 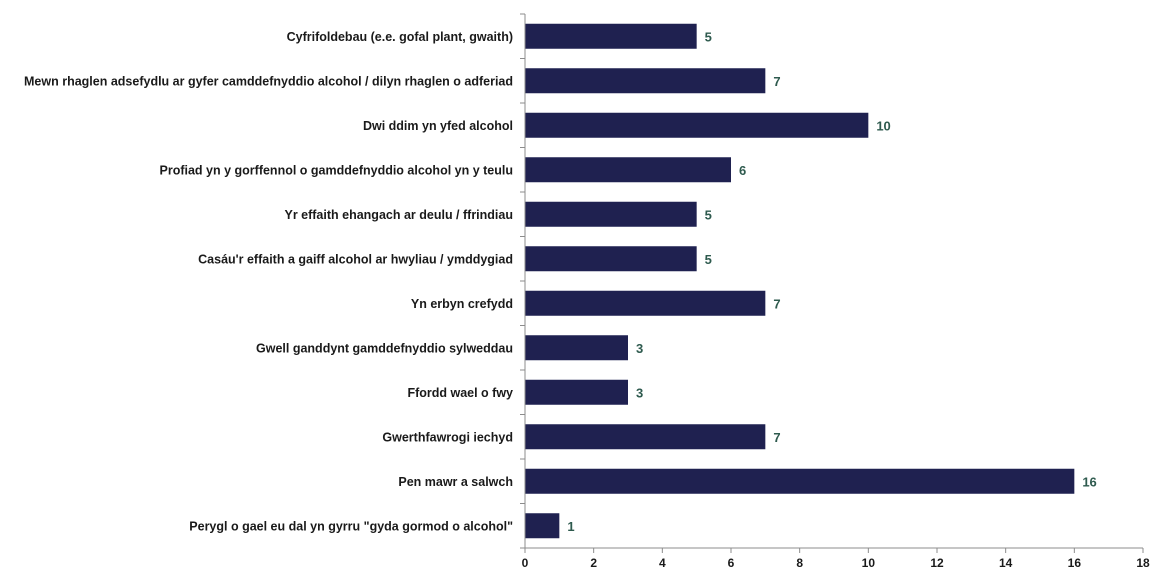 I want to click on value-label: 1, so click(x=570, y=526).